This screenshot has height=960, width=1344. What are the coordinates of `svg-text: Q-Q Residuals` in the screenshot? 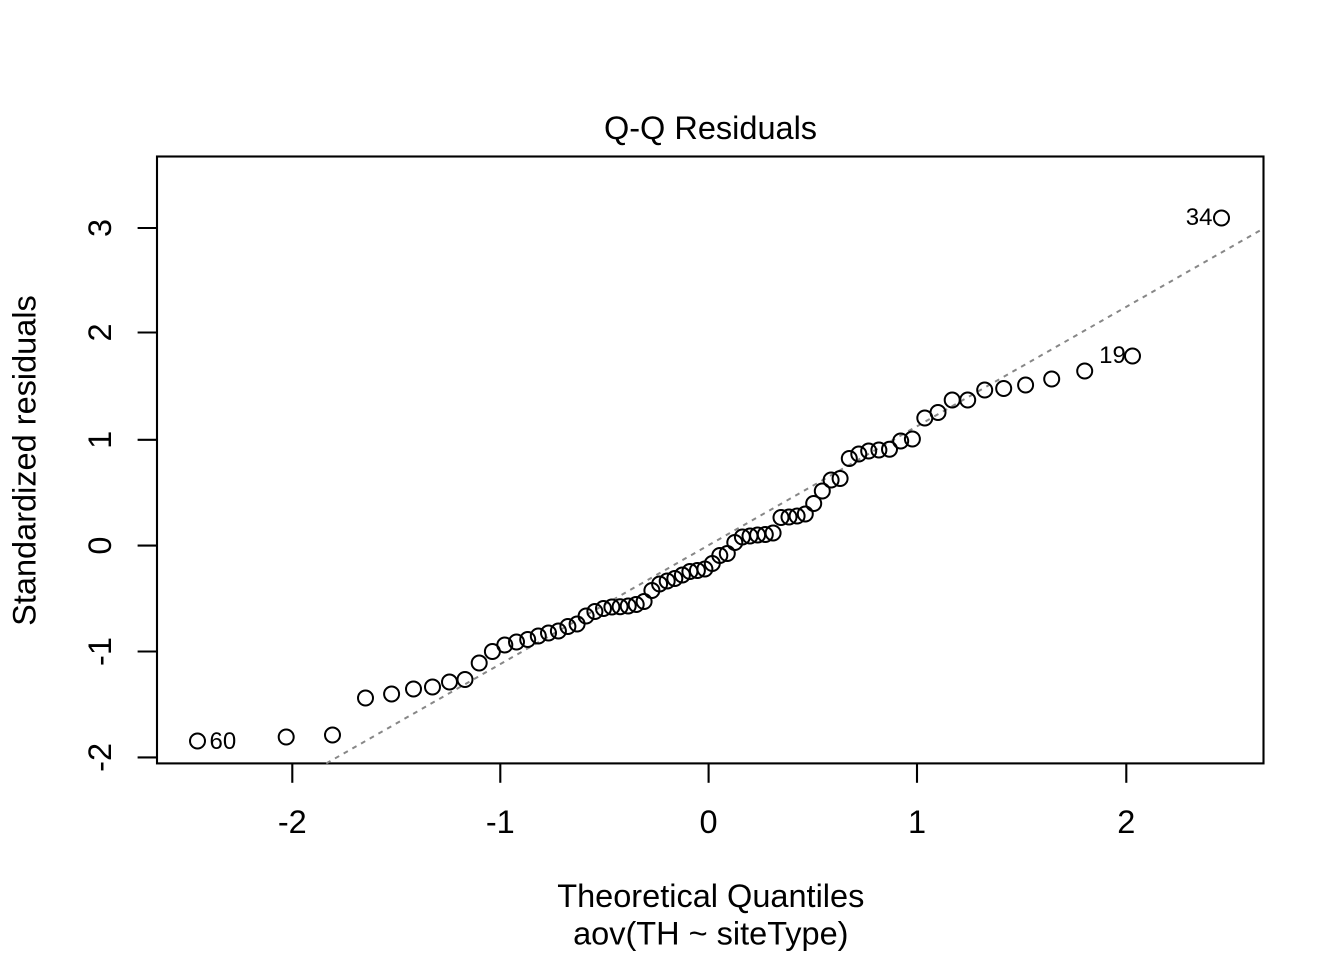 It's located at (710, 128).